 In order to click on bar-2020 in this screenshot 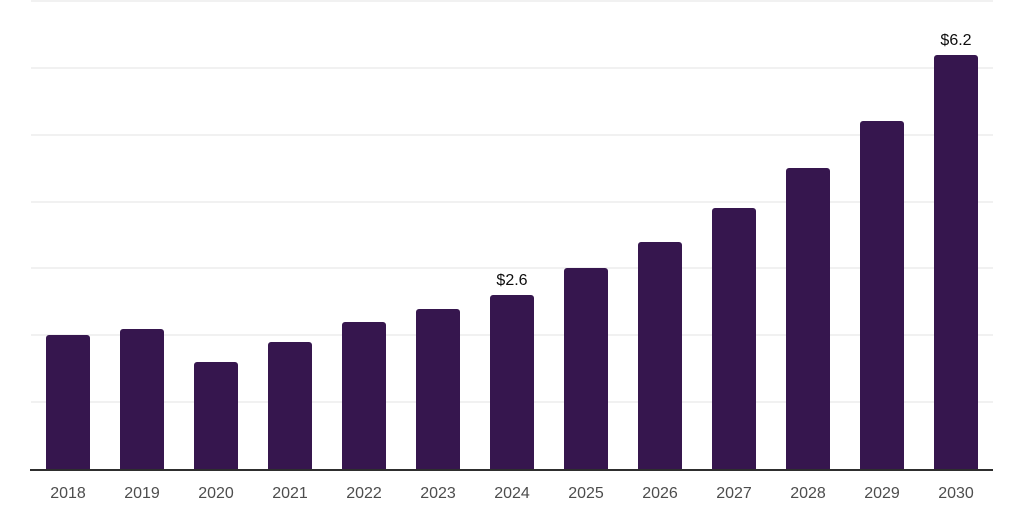, I will do `click(216, 415)`.